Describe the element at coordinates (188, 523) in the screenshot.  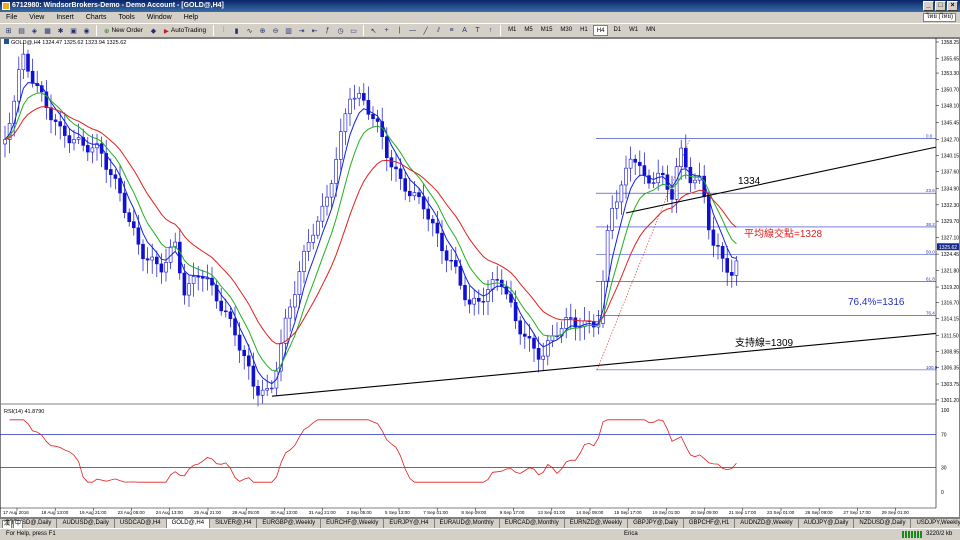
I see `symbol-tab: GOLD@,H4` at that location.